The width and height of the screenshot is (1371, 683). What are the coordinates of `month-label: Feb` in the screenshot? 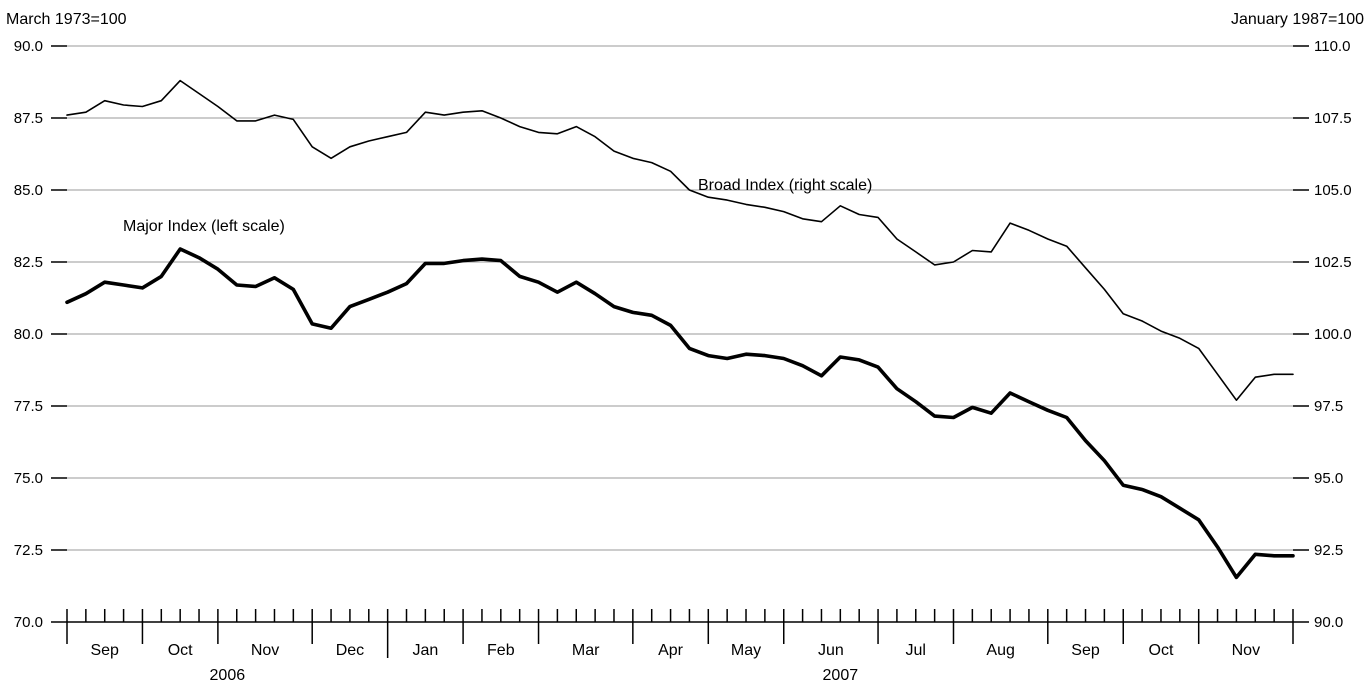 It's located at (501, 650).